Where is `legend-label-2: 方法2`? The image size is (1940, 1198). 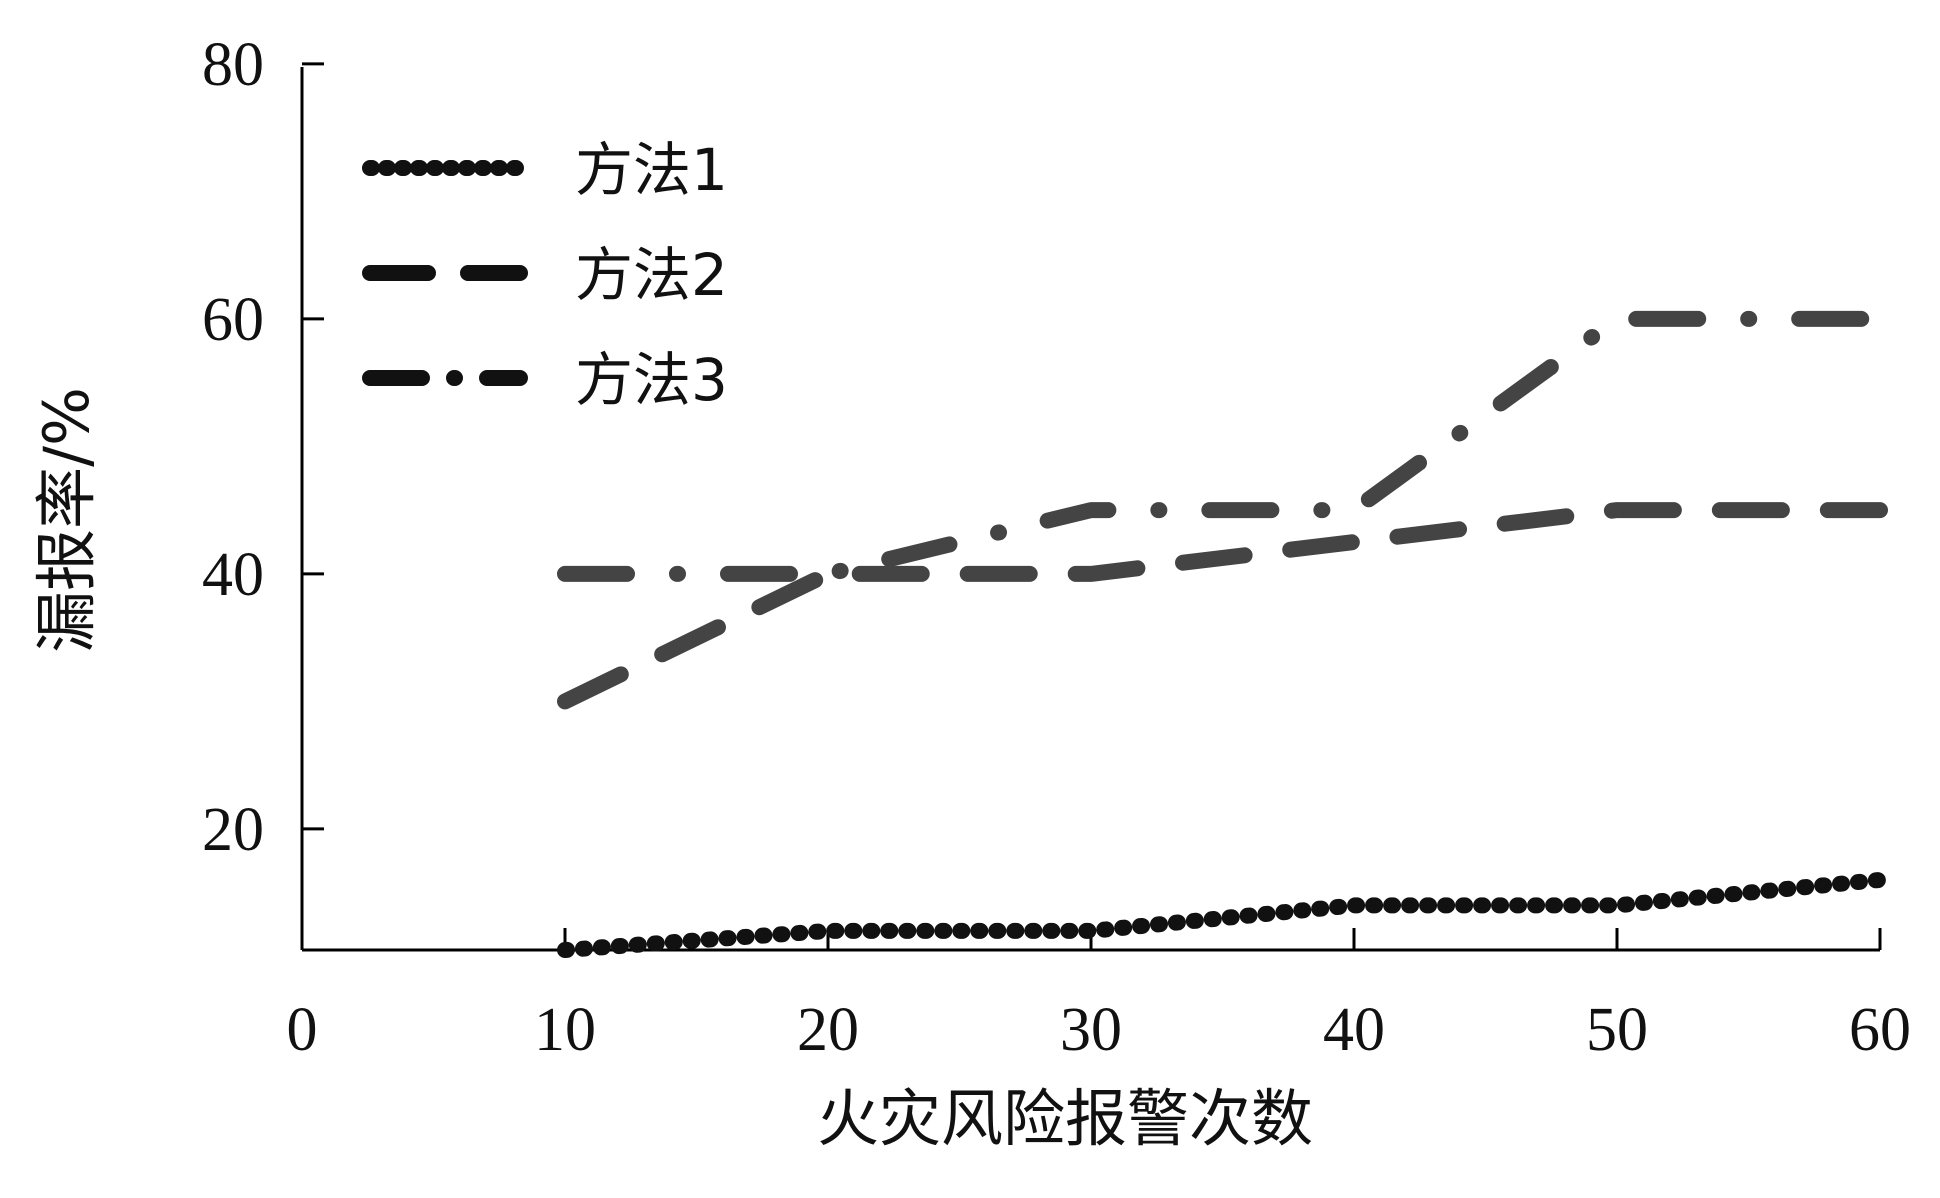 legend-label-2: 方法2 is located at coordinates (651, 275).